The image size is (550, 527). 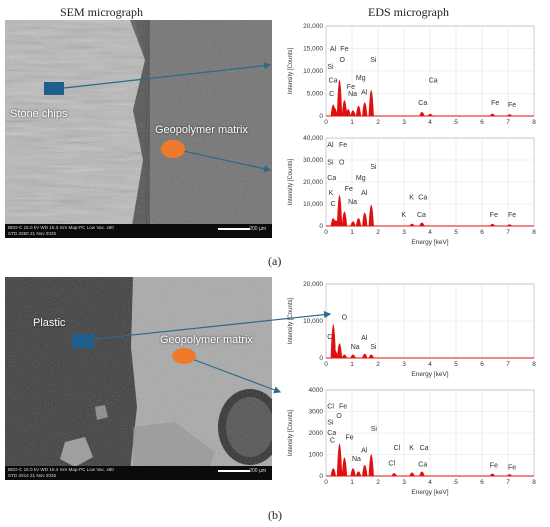 I want to click on marker-plastic, so click(x=83, y=341).